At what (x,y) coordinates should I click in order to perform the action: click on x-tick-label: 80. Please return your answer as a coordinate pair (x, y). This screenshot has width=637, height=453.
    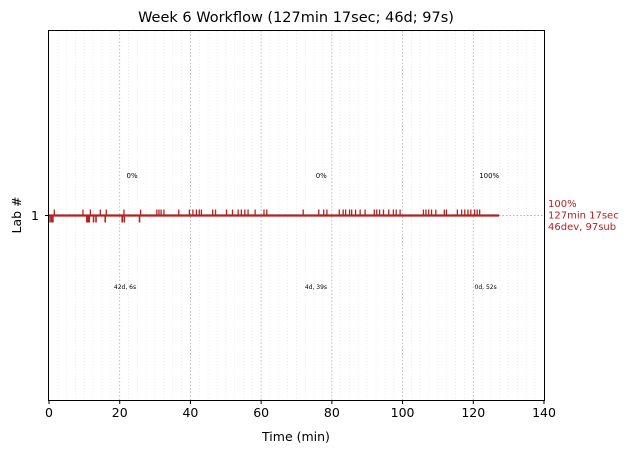
    Looking at the image, I should click on (332, 412).